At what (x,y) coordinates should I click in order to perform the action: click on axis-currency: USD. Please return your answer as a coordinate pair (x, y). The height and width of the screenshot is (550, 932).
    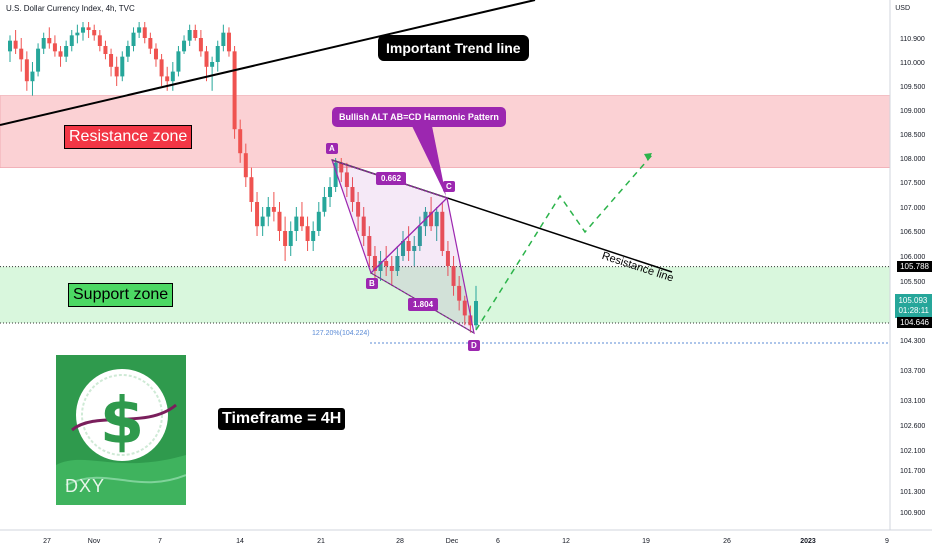
    Looking at the image, I should click on (902, 8).